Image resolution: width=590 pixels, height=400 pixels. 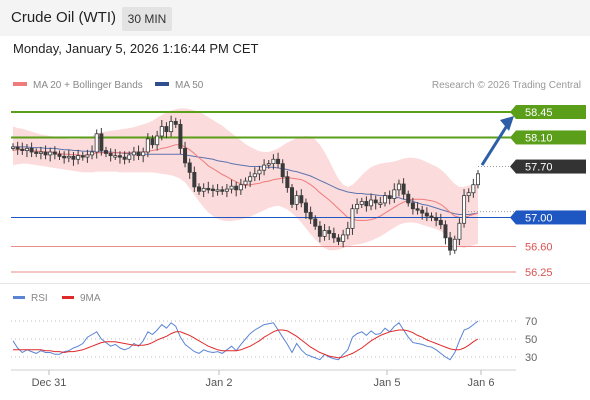 I want to click on level-label: 57.70, so click(x=539, y=168).